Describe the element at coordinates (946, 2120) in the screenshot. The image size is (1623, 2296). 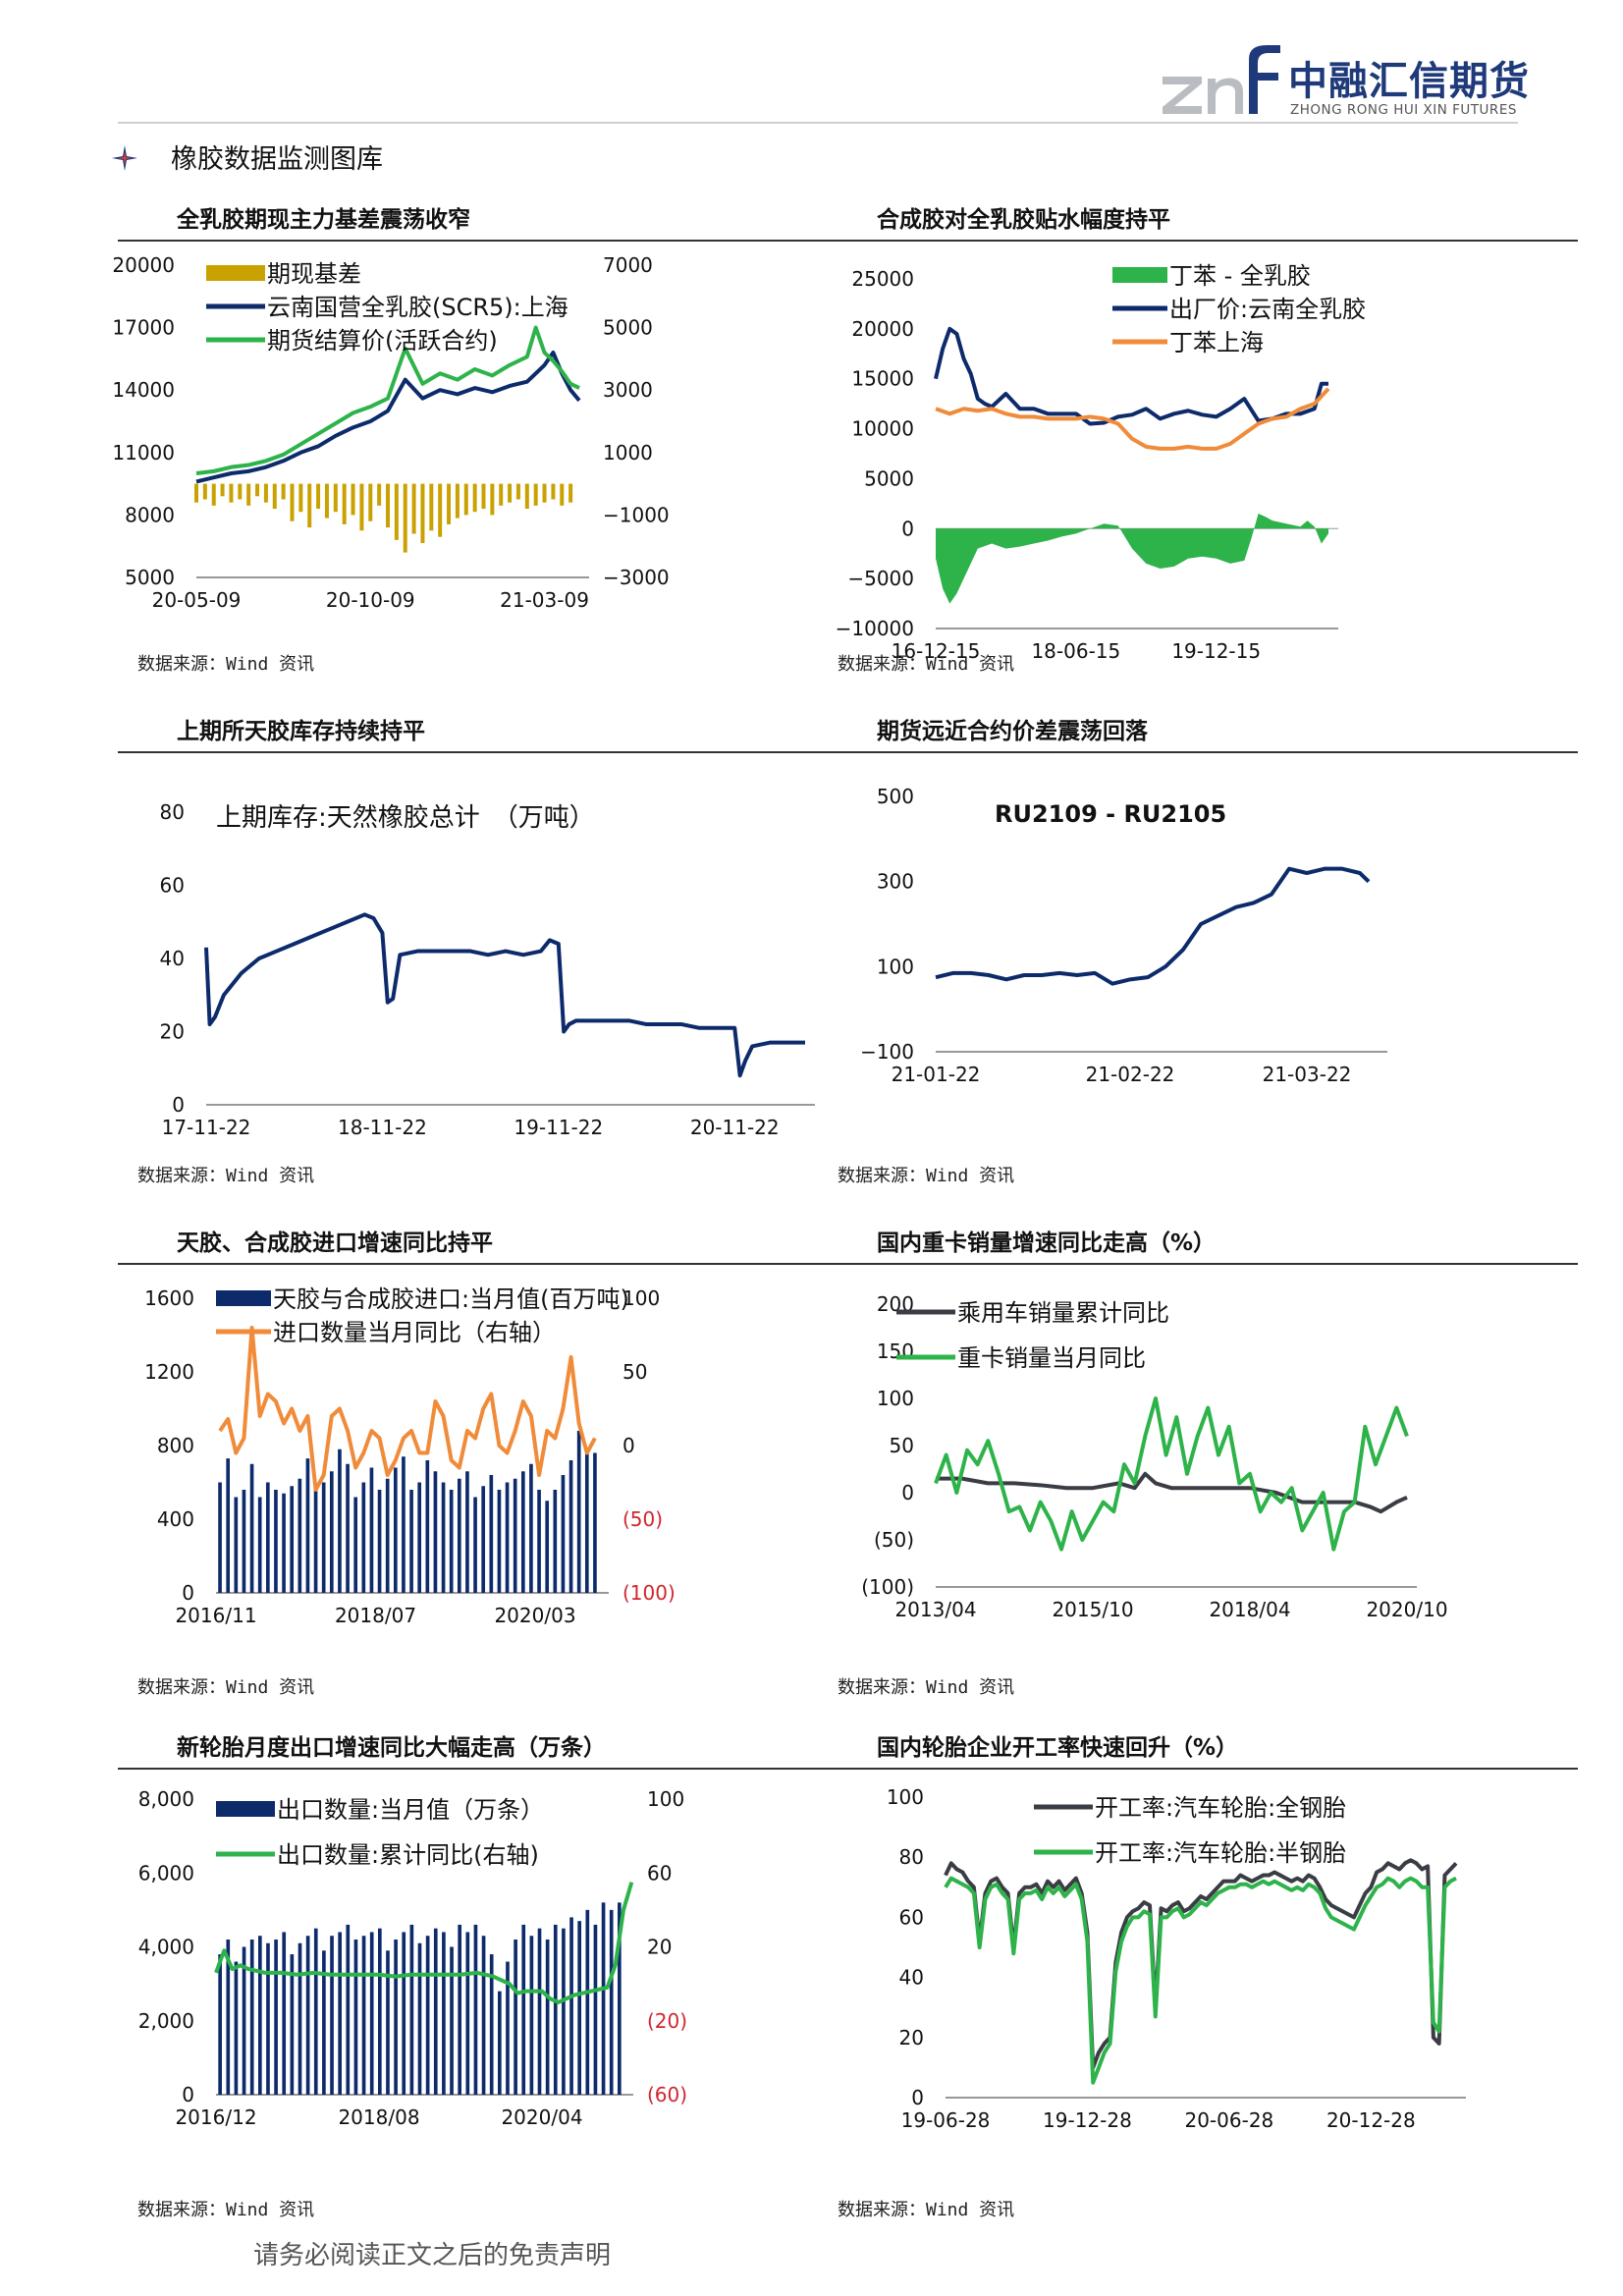
I see `x-tick-label: 19-06-28` at that location.